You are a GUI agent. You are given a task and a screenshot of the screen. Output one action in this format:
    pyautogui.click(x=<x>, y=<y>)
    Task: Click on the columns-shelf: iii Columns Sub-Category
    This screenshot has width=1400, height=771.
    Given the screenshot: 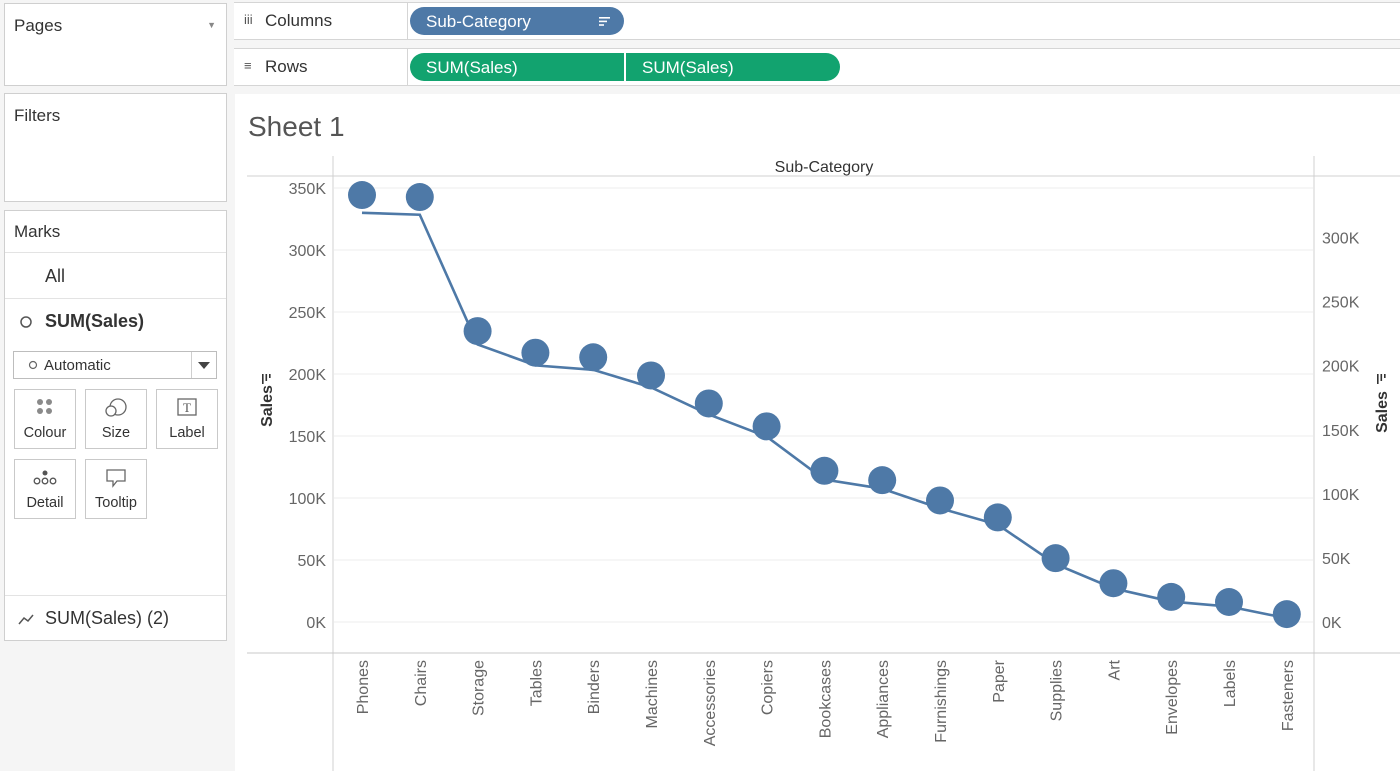 What is the action you would take?
    pyautogui.click(x=817, y=21)
    